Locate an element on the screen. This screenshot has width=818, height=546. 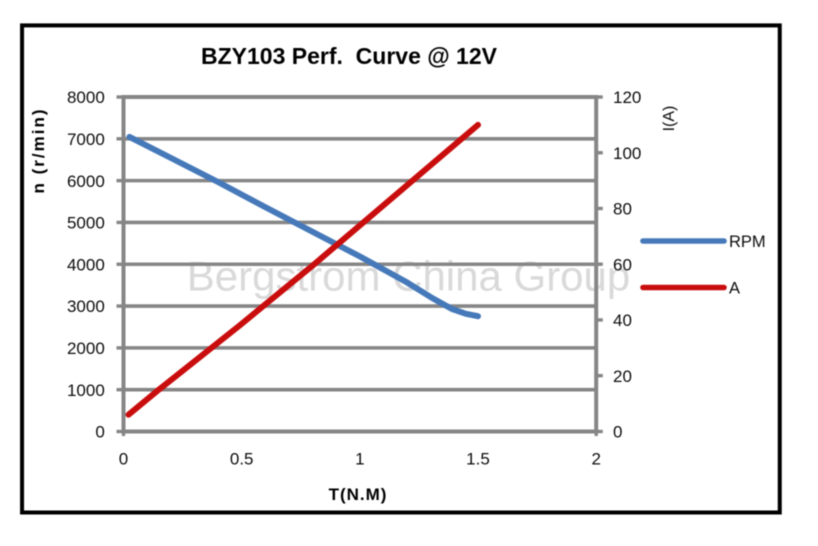
svg-text: 100 is located at coordinates (627, 153).